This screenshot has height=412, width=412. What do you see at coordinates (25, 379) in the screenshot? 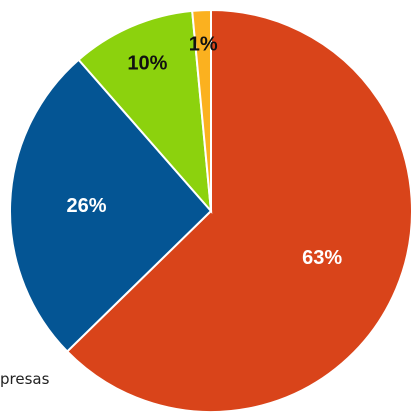
I see `legend-label-fragment: presas` at bounding box center [25, 379].